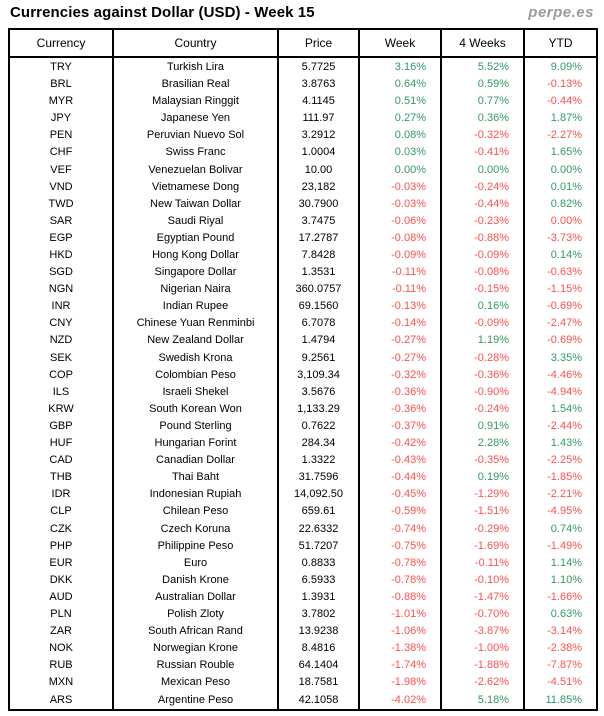 The width and height of the screenshot is (604, 716). Describe the element at coordinates (482, 375) in the screenshot. I see `four-weeks-cell: -0.36%` at that location.